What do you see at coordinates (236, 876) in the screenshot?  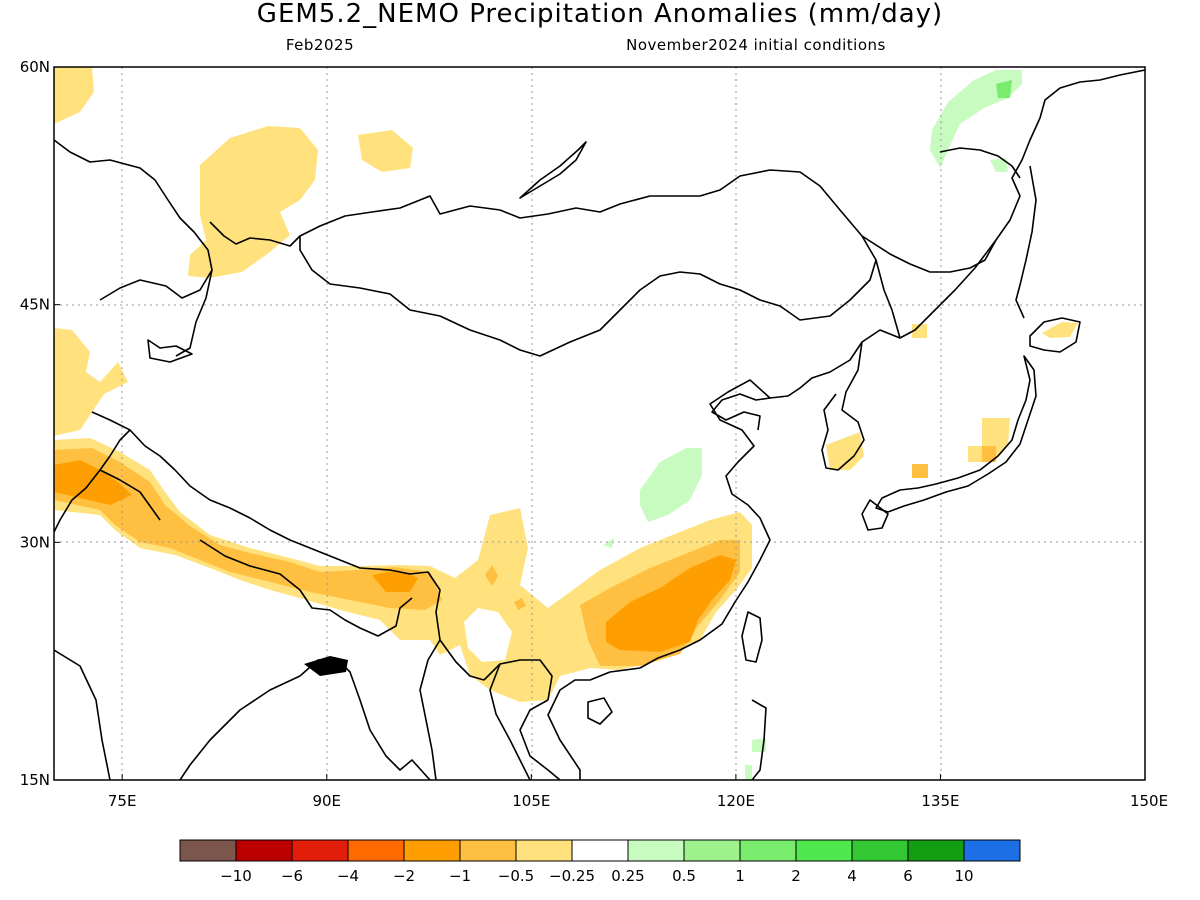 I see `colorbar-label: −10` at bounding box center [236, 876].